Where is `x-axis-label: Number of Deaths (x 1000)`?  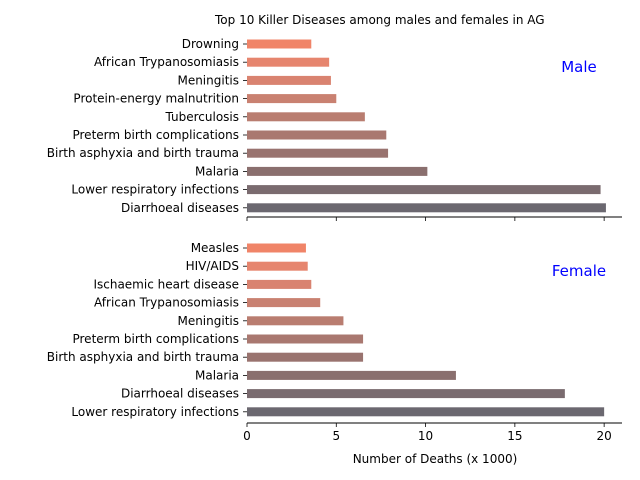 x-axis-label: Number of Deaths (x 1000) is located at coordinates (435, 459).